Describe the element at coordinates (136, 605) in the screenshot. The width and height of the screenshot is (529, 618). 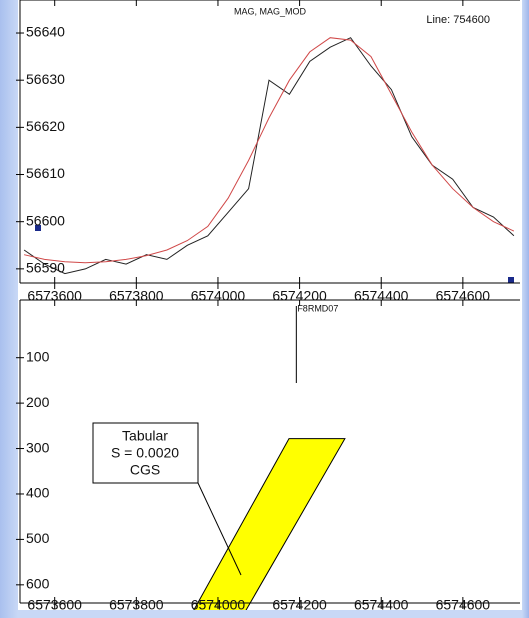
I see `x-tick-label: 6573800` at that location.